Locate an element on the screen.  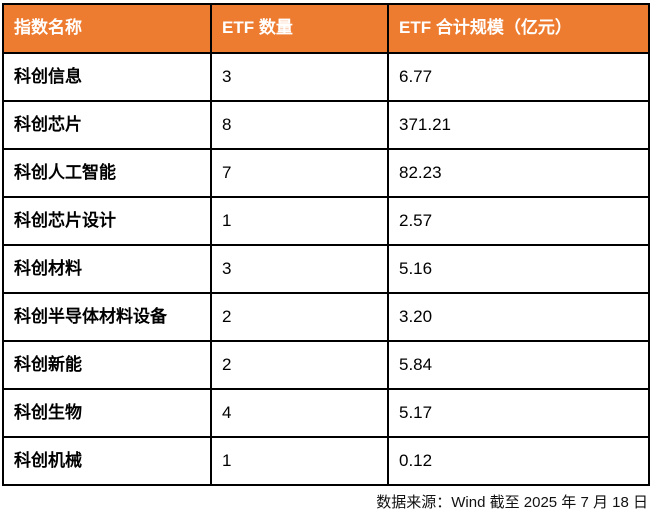
cell-etf-scale: 82.23 is located at coordinates (518, 173).